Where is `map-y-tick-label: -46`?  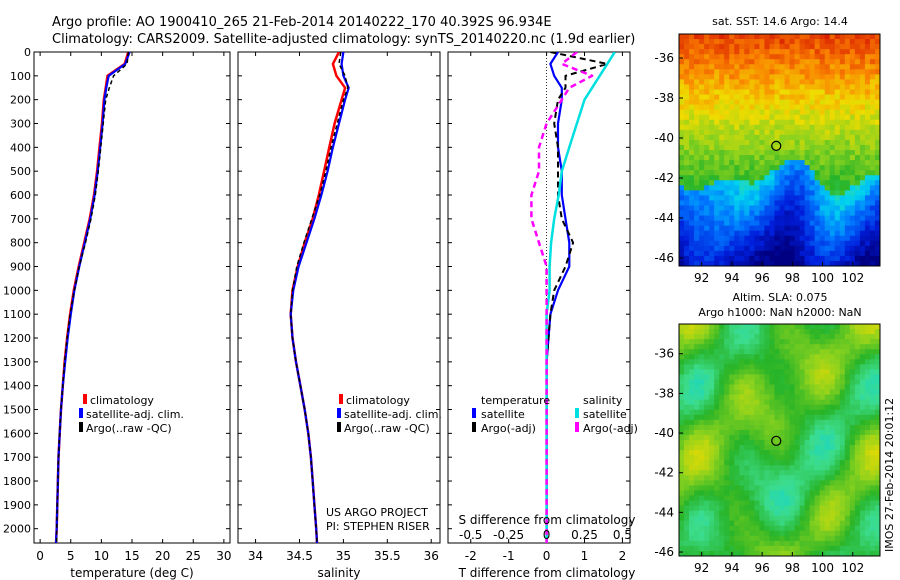 map-y-tick-label: -46 is located at coordinates (664, 552).